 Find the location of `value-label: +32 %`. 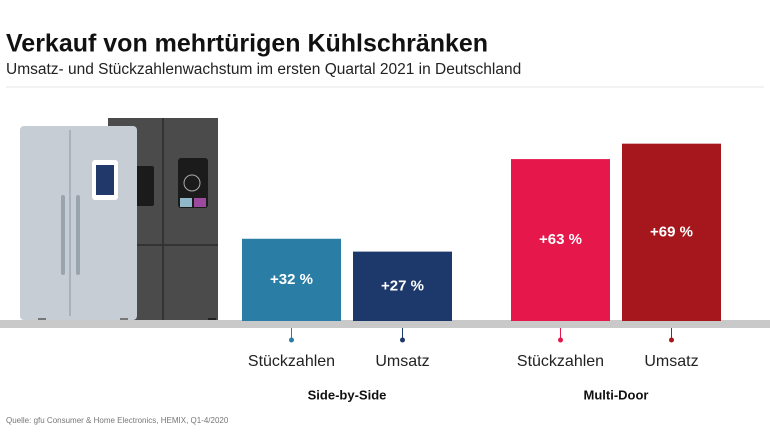

value-label: +32 % is located at coordinates (291, 279).